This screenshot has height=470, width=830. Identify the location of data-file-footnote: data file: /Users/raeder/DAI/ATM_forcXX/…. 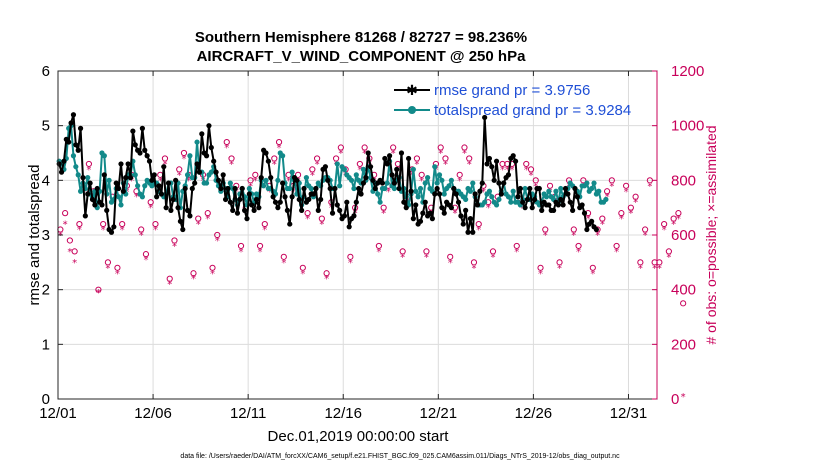
(400, 456).